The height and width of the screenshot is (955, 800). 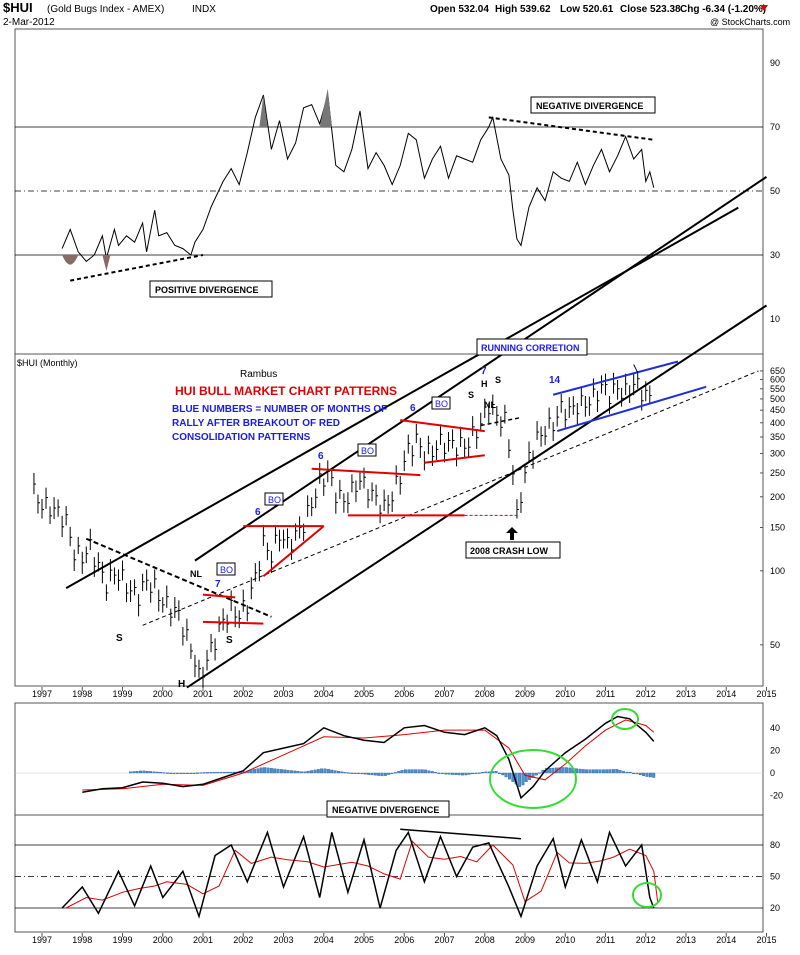 I want to click on year-tick-label: 2009, so click(x=525, y=940).